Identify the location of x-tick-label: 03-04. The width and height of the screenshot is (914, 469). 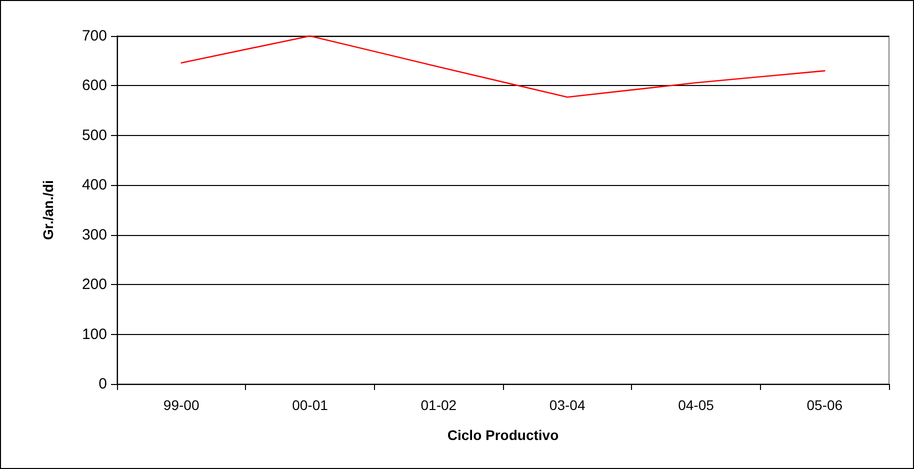
(567, 405).